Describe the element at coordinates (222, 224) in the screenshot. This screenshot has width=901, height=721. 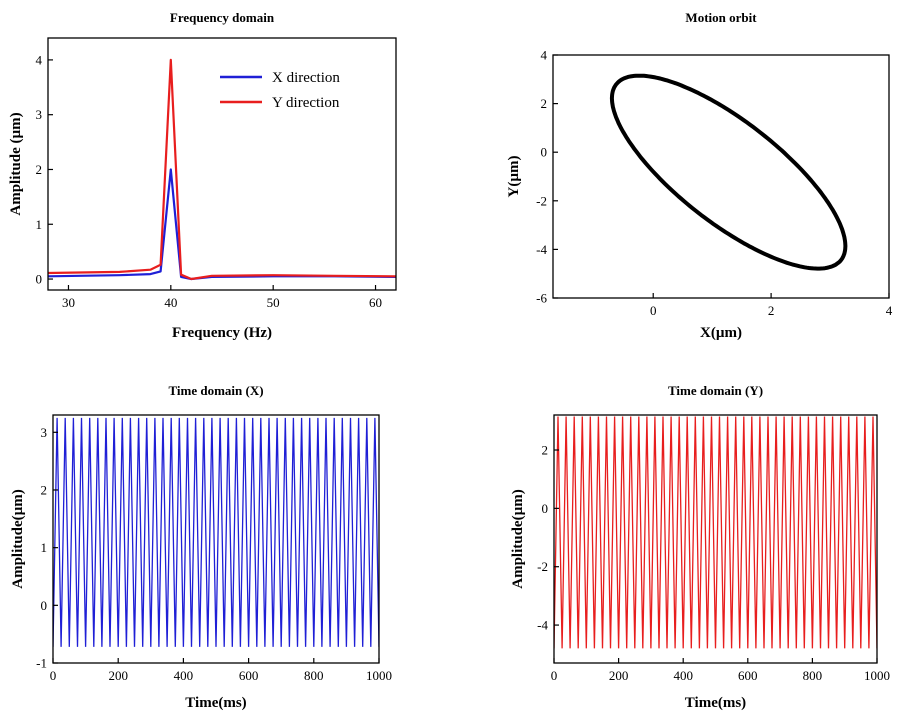
I see `series-line-x-direction` at that location.